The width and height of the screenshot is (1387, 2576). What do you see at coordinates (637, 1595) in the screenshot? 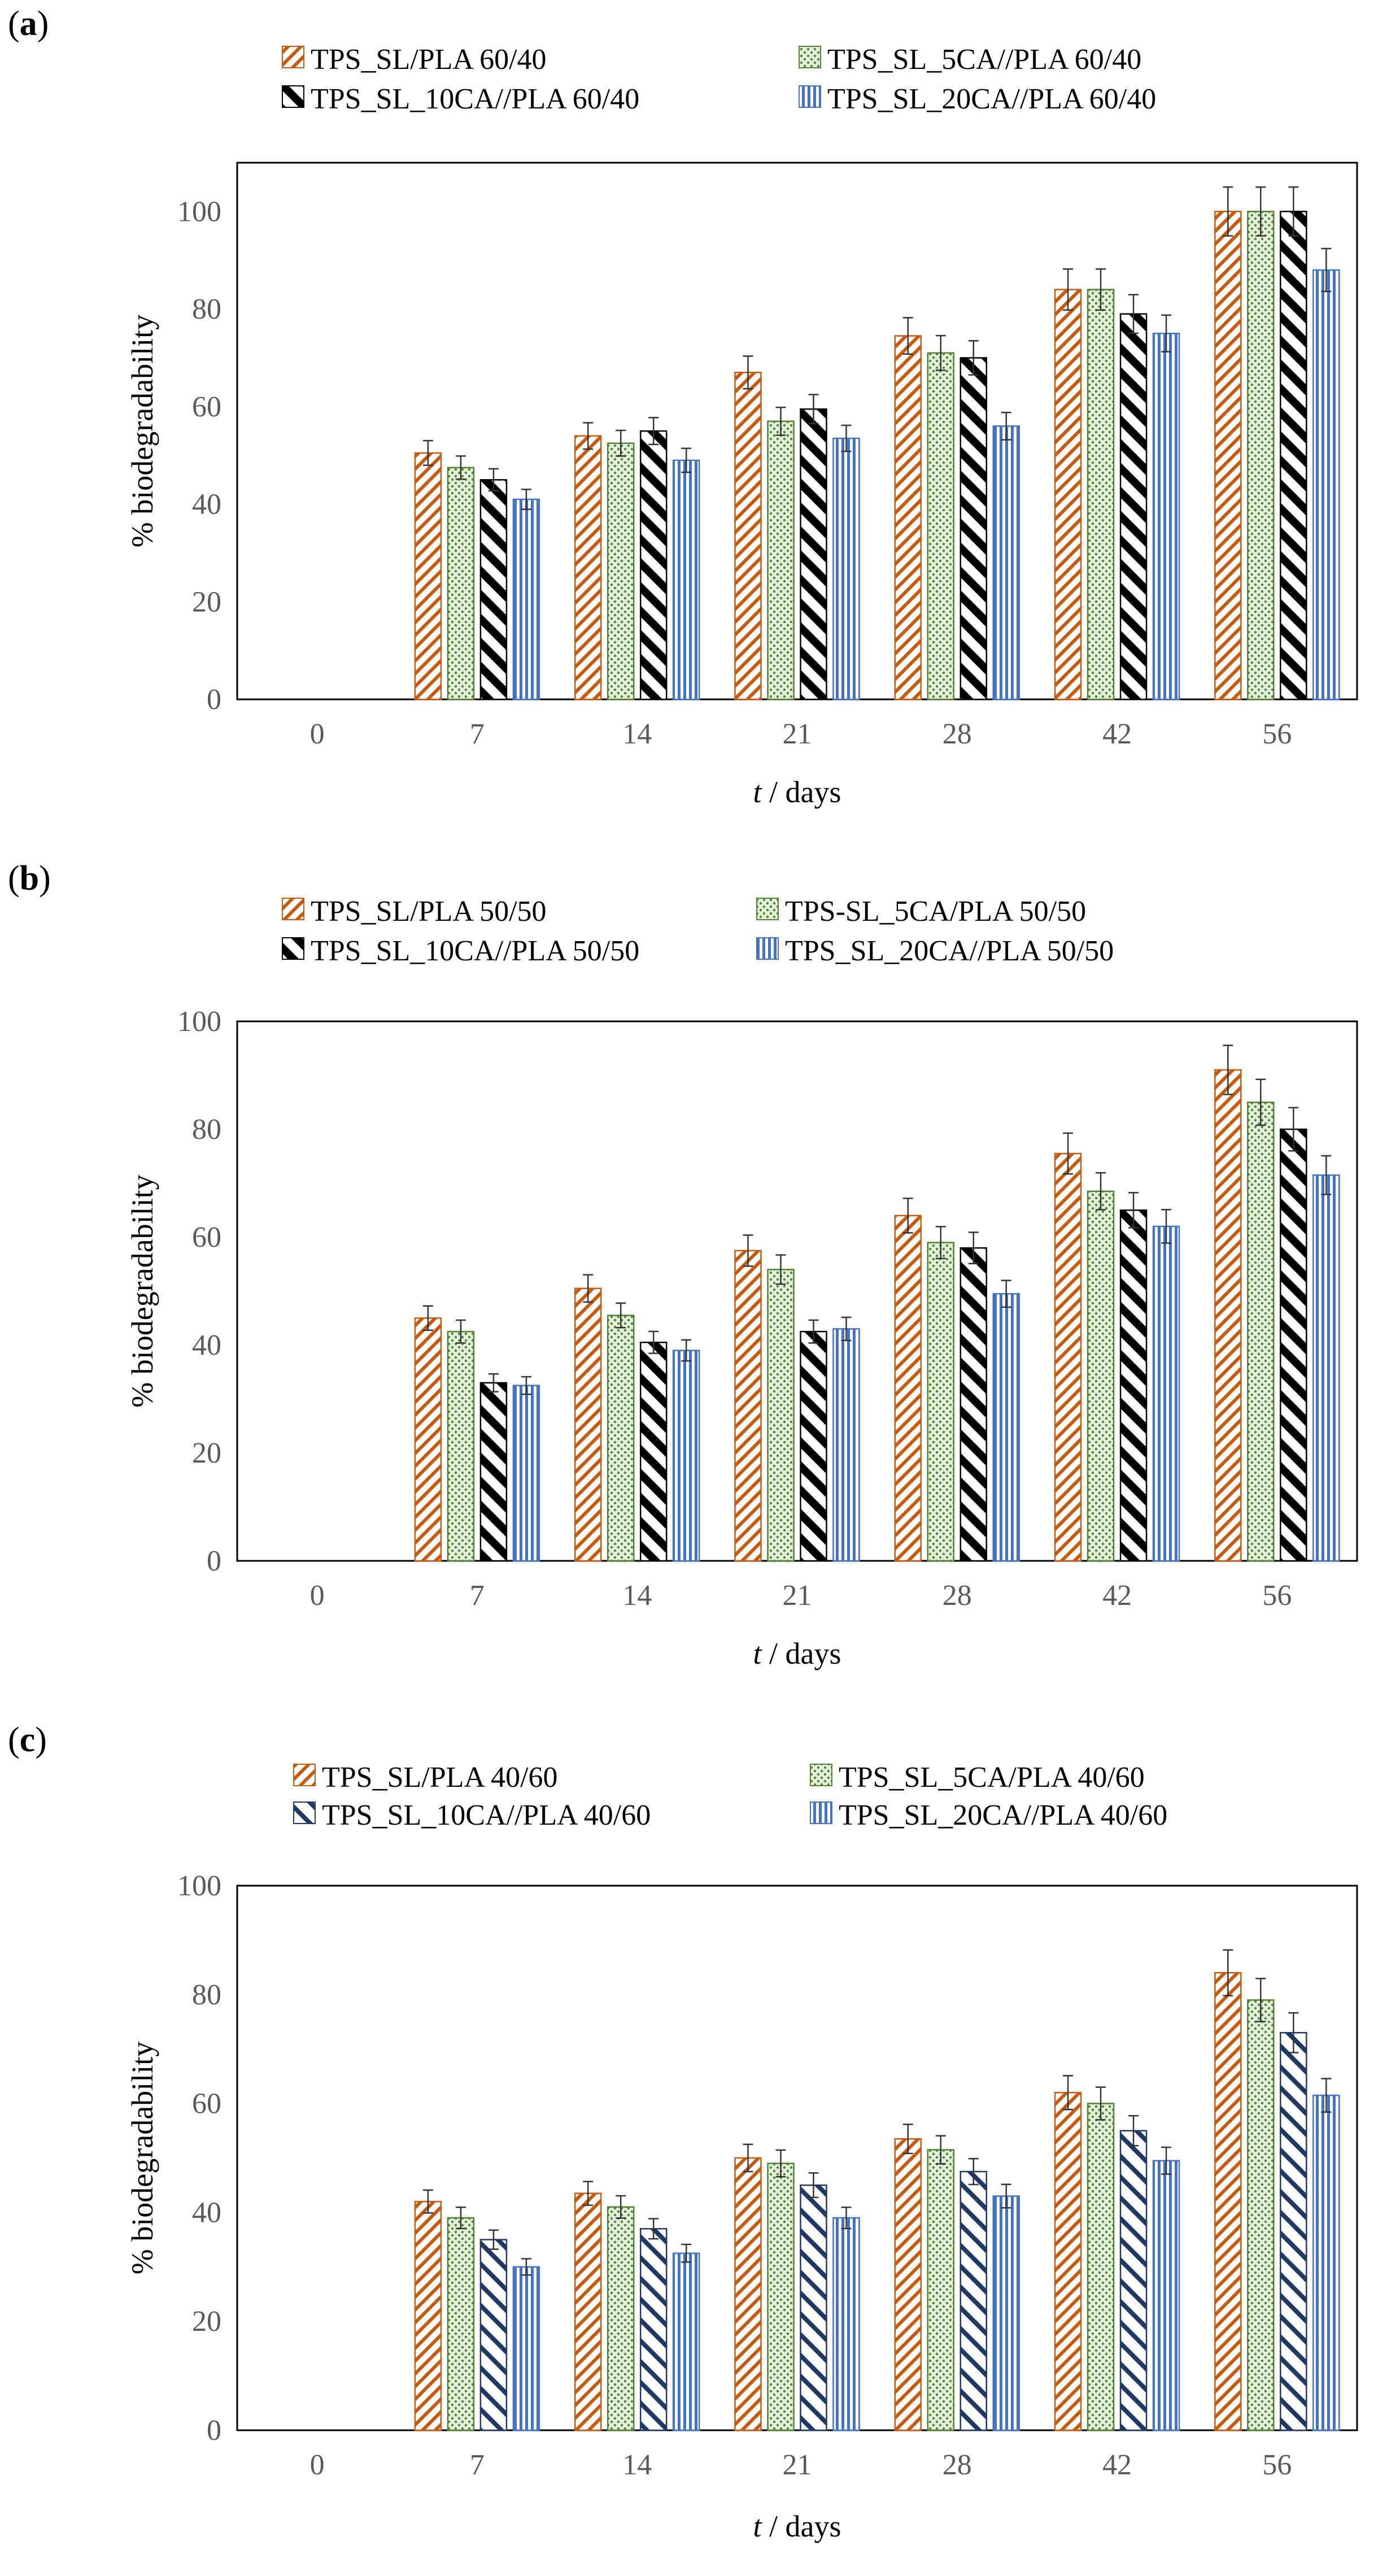
I see `x-tick-label: 14` at bounding box center [637, 1595].